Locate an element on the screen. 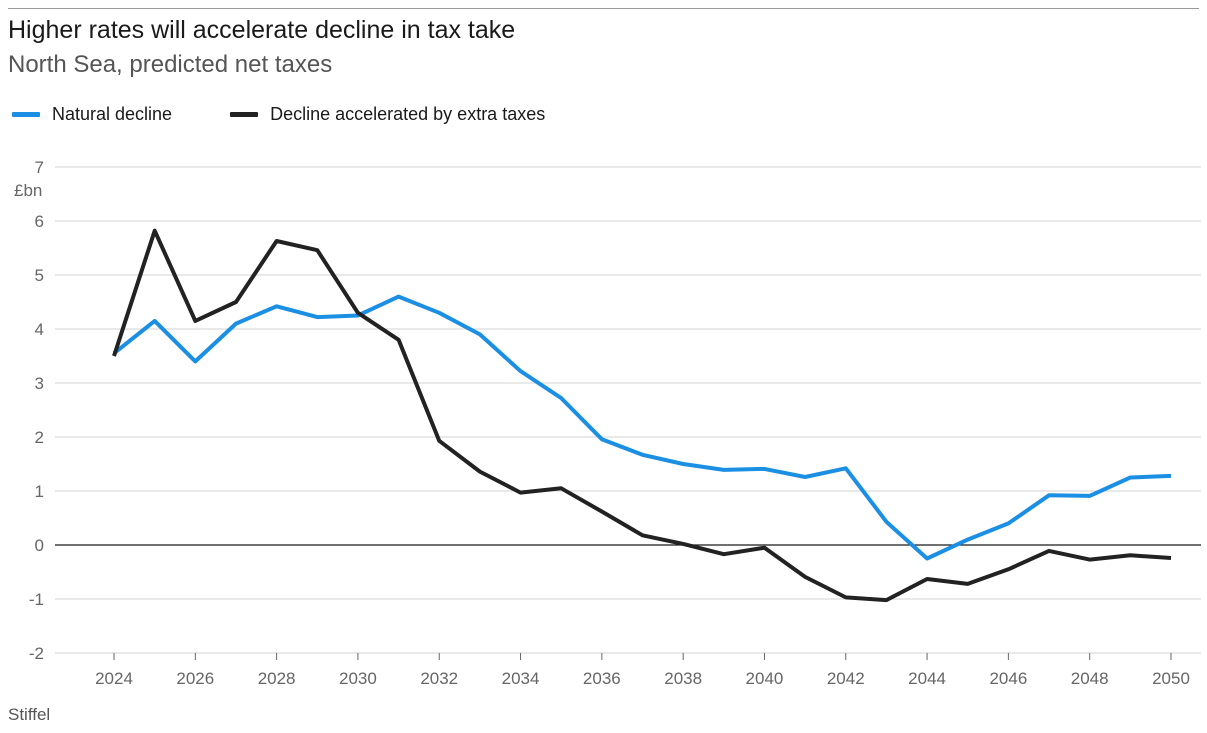  x-tick-label: 2038 is located at coordinates (683, 678).